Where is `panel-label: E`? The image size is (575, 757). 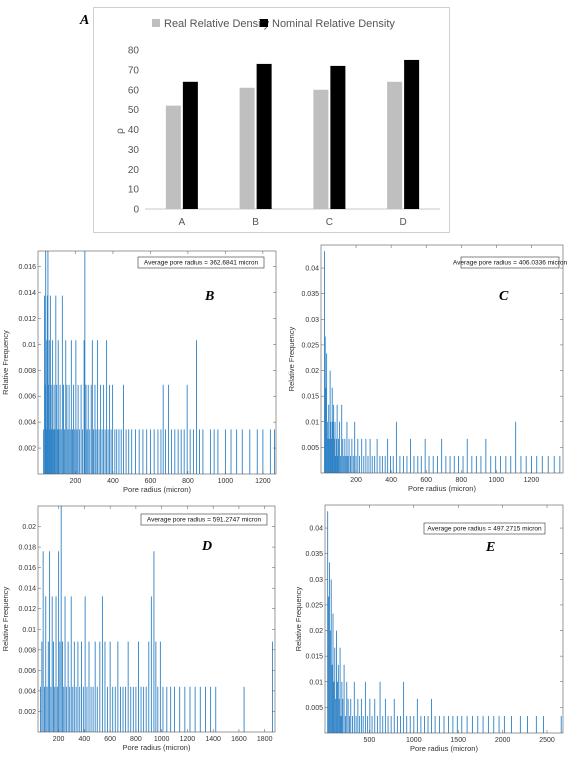 panel-label: E is located at coordinates (490, 547).